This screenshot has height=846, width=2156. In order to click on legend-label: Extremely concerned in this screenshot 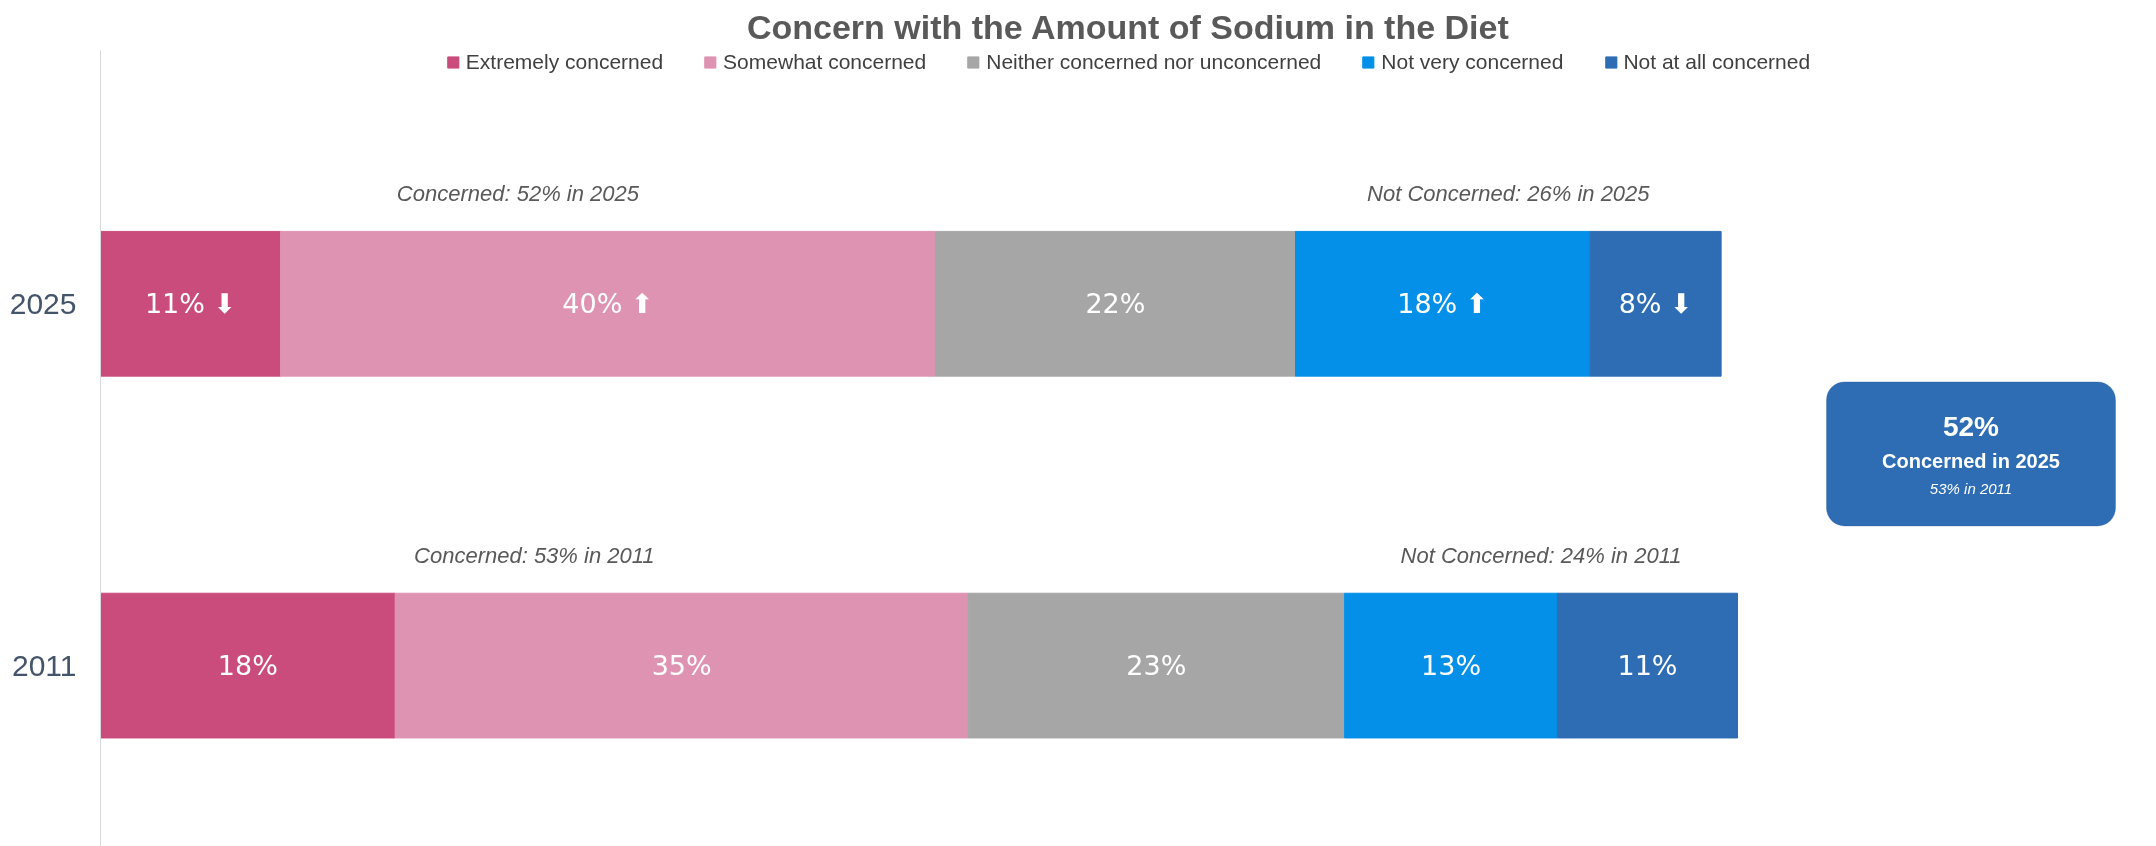, I will do `click(564, 62)`.